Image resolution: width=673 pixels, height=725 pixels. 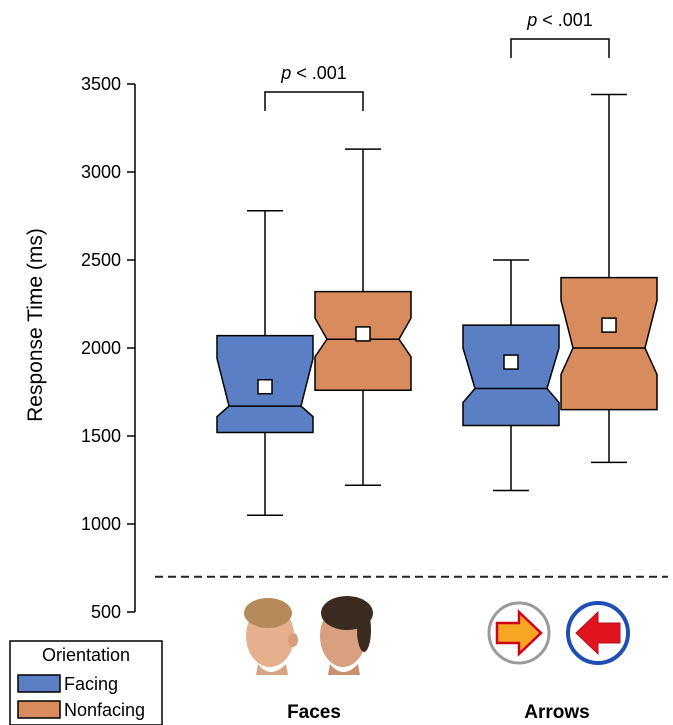 What do you see at coordinates (39, 709) in the screenshot?
I see `legend-swatch-nonfacing` at bounding box center [39, 709].